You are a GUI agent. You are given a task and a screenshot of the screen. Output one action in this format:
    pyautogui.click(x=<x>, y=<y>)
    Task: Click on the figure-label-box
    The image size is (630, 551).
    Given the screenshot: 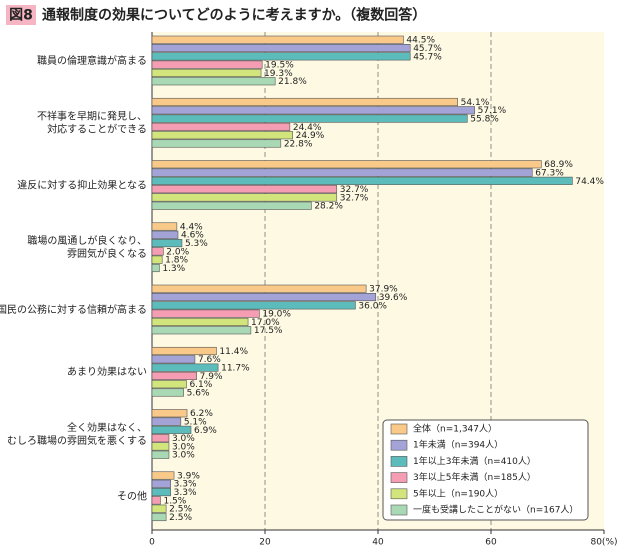 What is the action you would take?
    pyautogui.click(x=21, y=15)
    